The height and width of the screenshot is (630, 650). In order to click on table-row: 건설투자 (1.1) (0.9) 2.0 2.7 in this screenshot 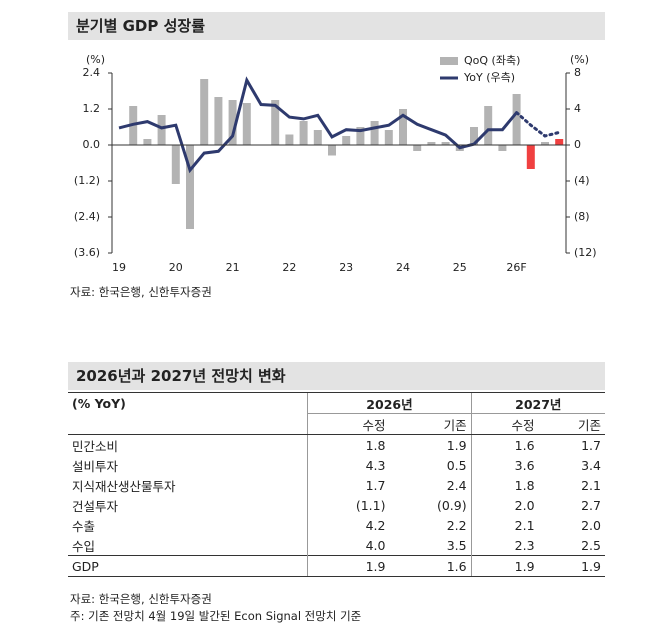, I will do `click(336, 505)`.